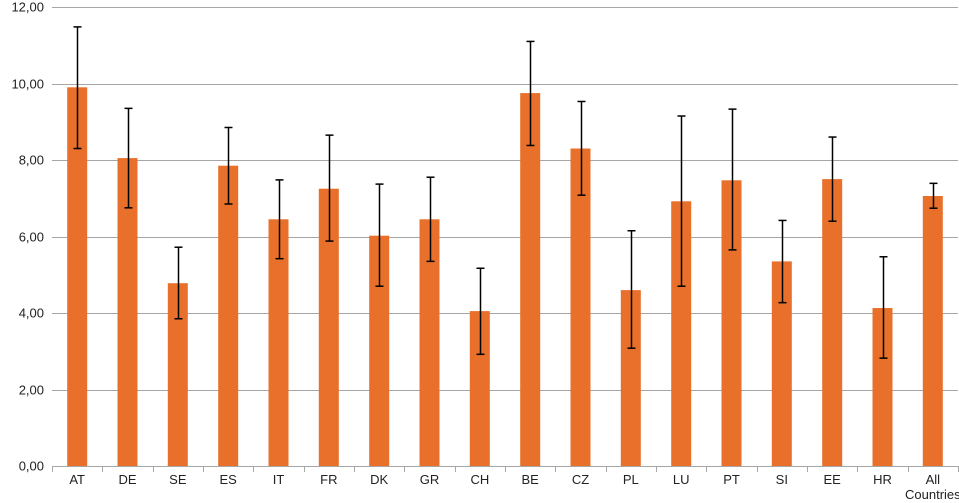  What do you see at coordinates (31, 237) in the screenshot?
I see `y-tick-label: 6,00` at bounding box center [31, 237].